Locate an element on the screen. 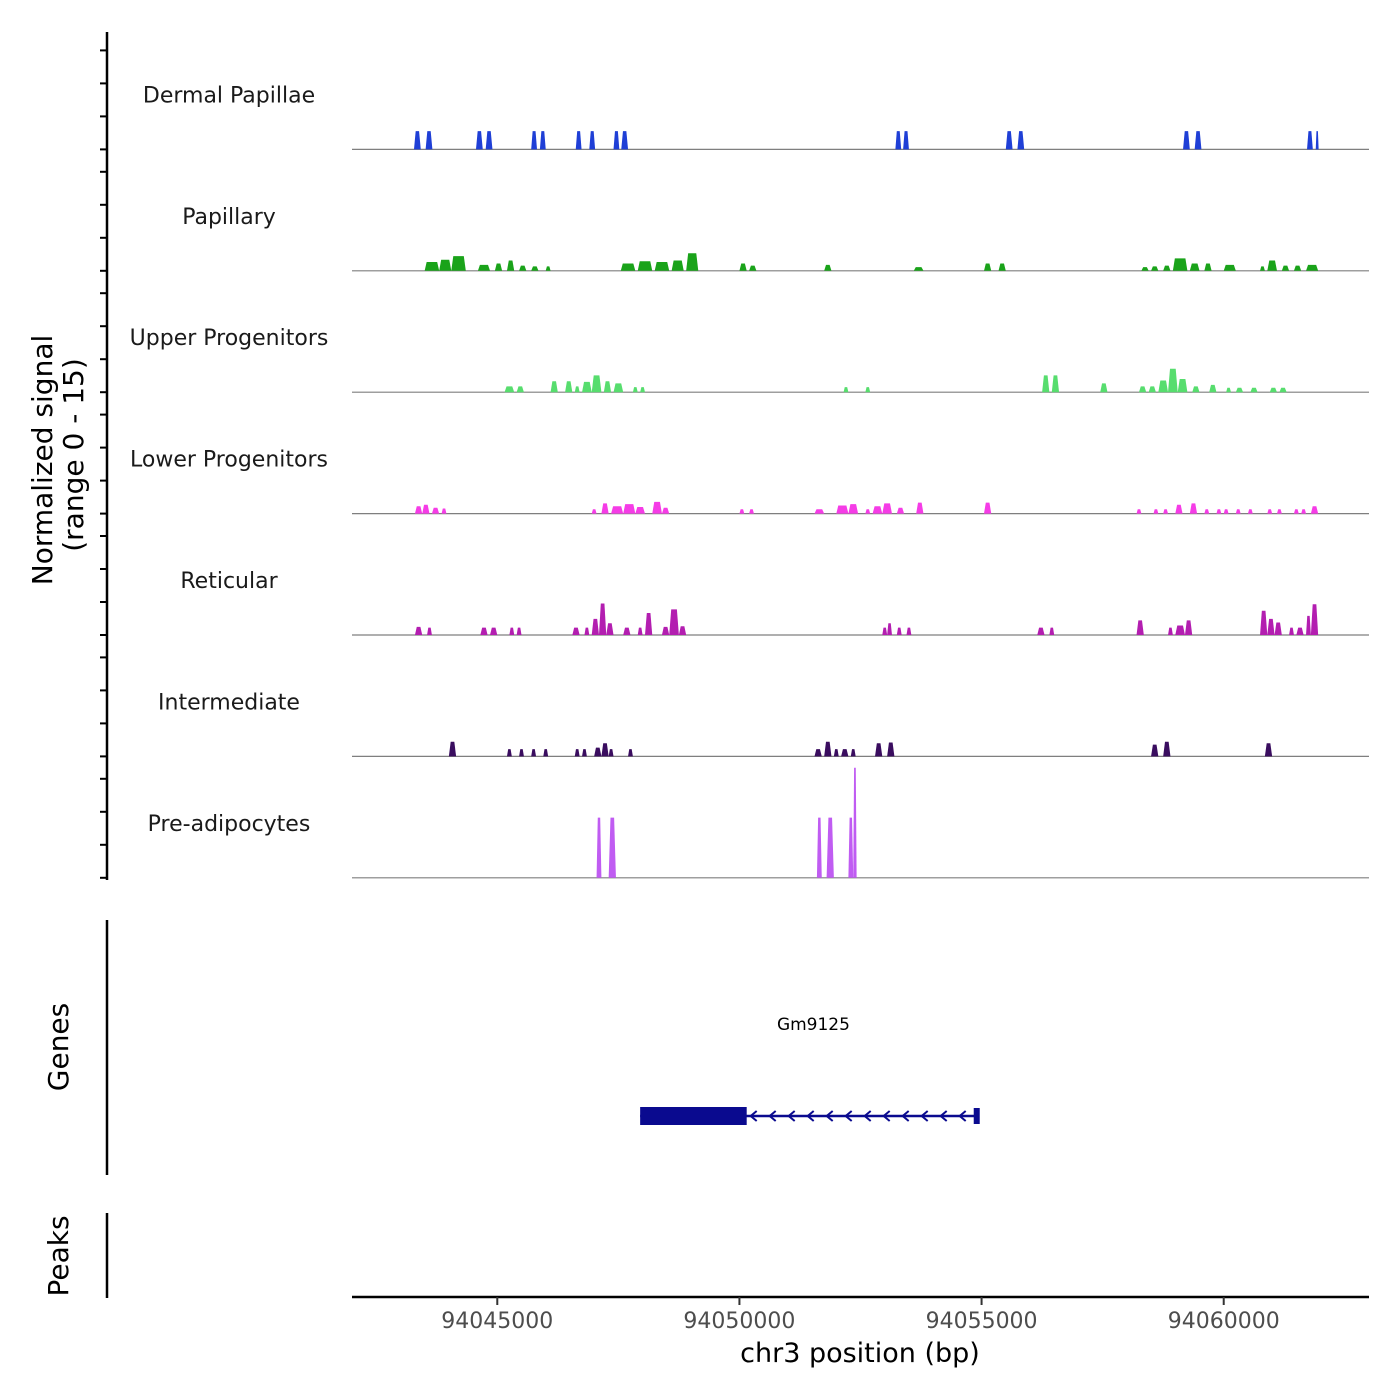 This screenshot has width=1400, height=1400. gene-label-gm9125: Gm9125 is located at coordinates (813, 1025).